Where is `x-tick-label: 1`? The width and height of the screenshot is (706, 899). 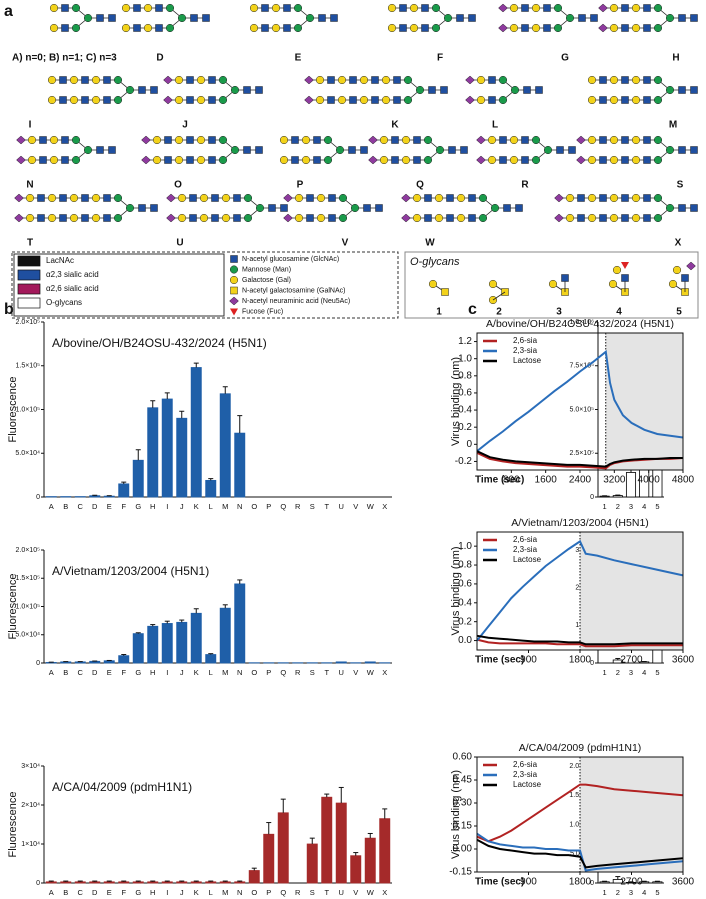
x-tick-label: 1 is located at coordinates (605, 672).